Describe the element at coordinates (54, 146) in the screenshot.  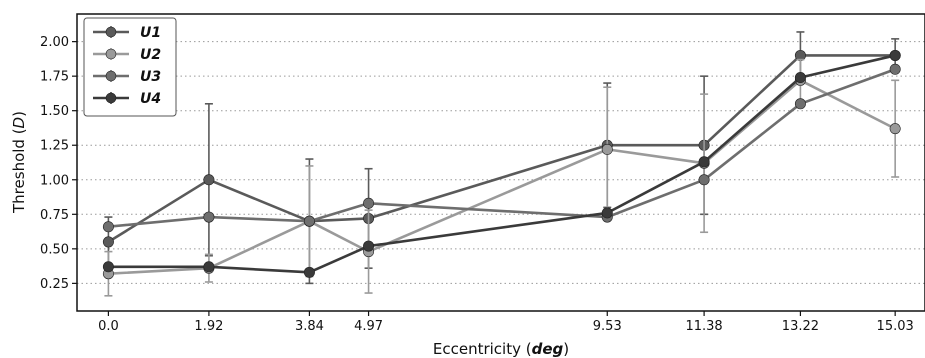
I see `y-tick-label: 1.25` at that location.